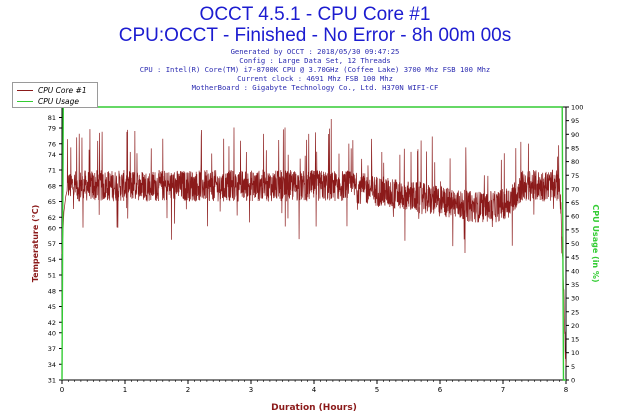 Image resolution: width=630 pixels, height=420 pixels. I want to click on y2-tick-label: 50, so click(575, 244).